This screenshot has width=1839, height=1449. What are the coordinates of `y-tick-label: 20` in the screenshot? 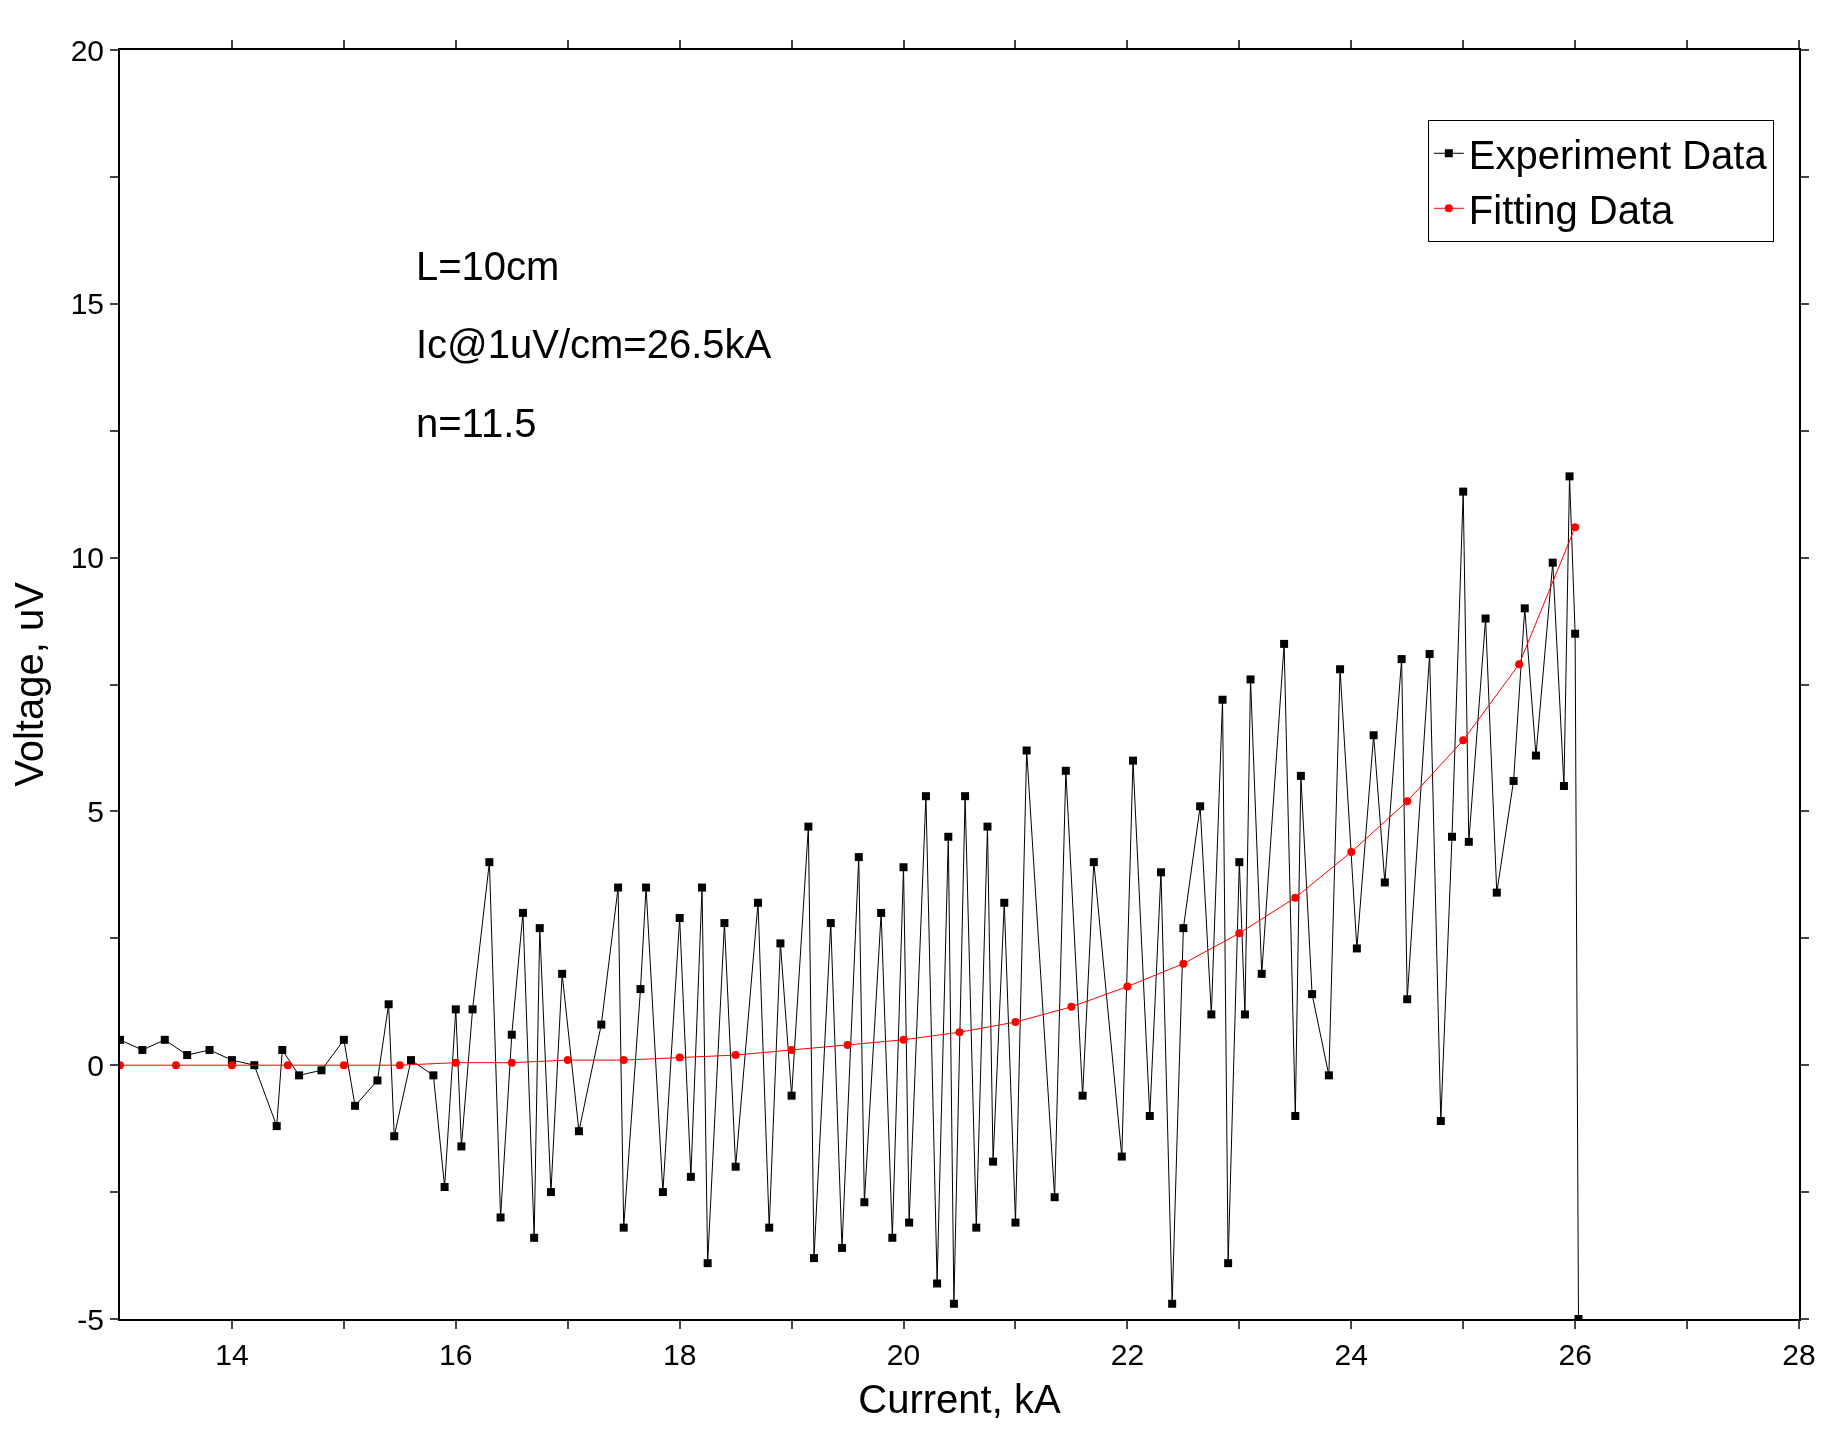 It's located at (87, 50).